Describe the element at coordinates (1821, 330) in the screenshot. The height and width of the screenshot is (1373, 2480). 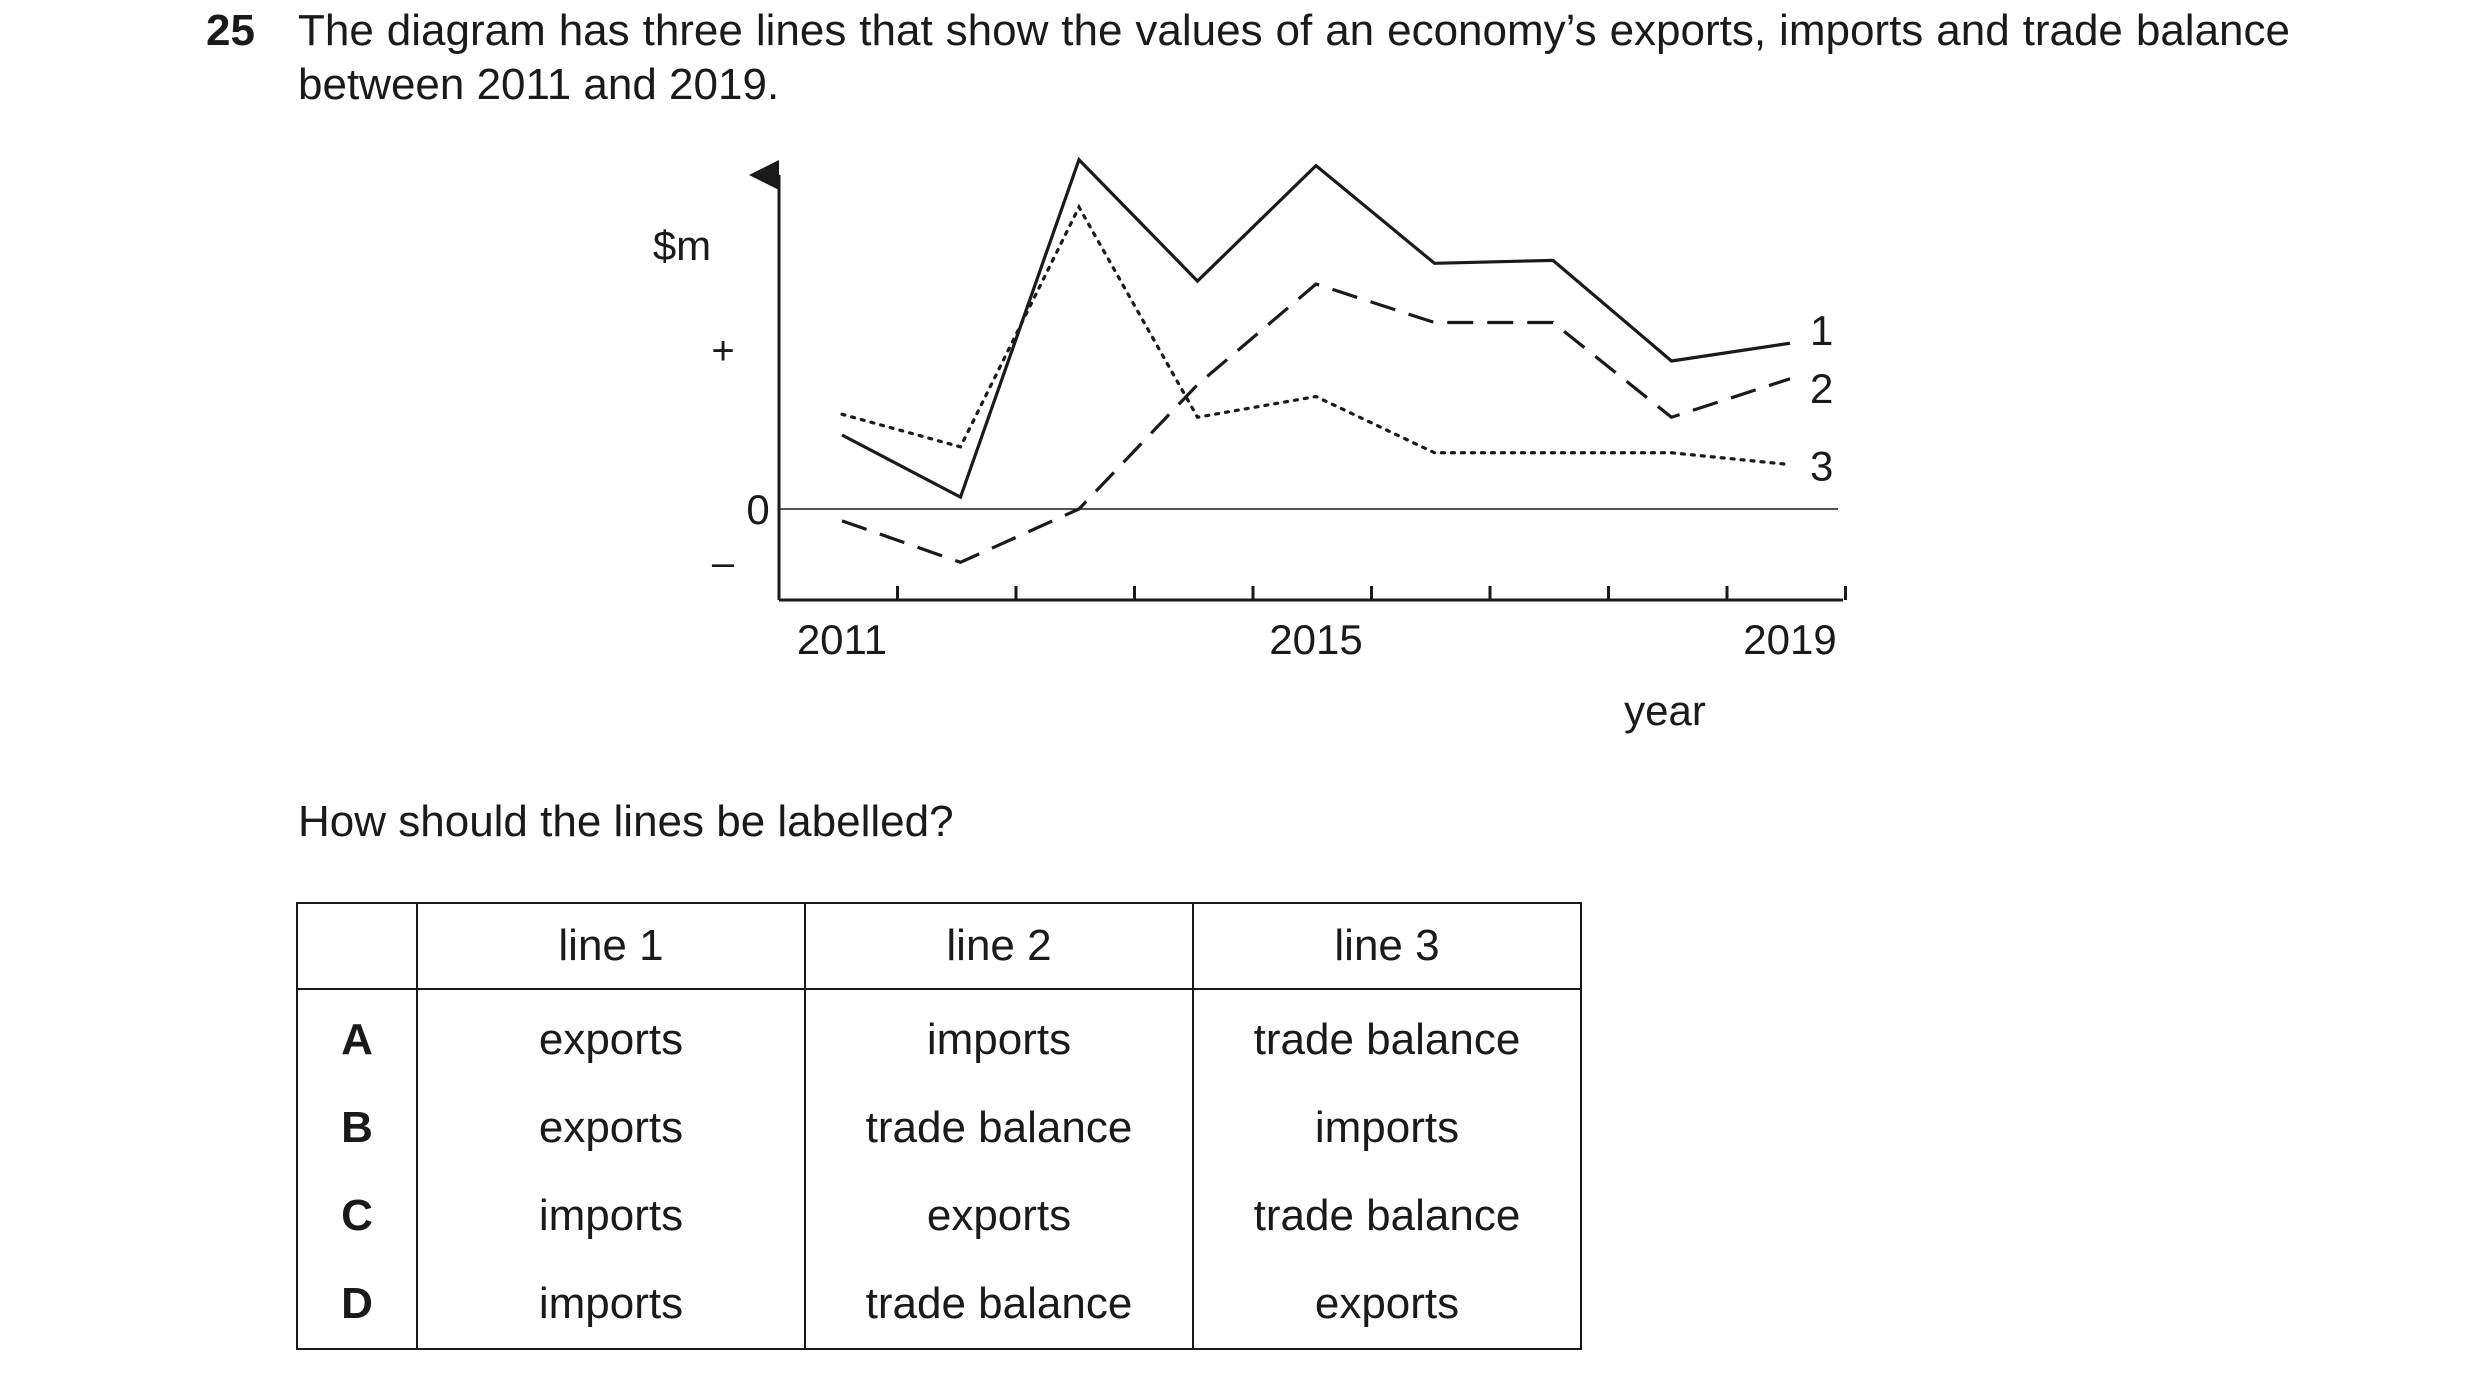
I see `series-label-1: 1` at that location.